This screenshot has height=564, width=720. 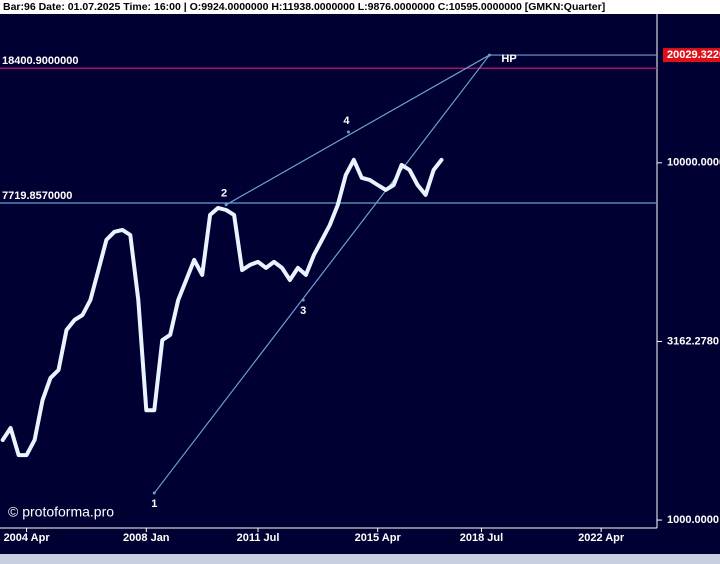 What do you see at coordinates (360, 559) in the screenshot?
I see `bottom-bar` at bounding box center [360, 559].